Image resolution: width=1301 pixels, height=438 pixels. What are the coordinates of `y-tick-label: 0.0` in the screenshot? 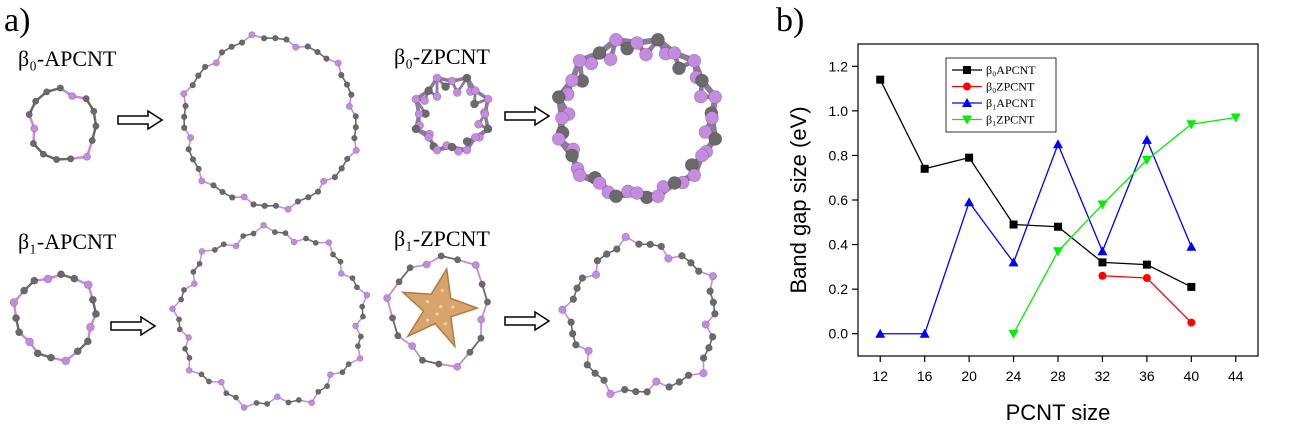 It's located at (839, 334).